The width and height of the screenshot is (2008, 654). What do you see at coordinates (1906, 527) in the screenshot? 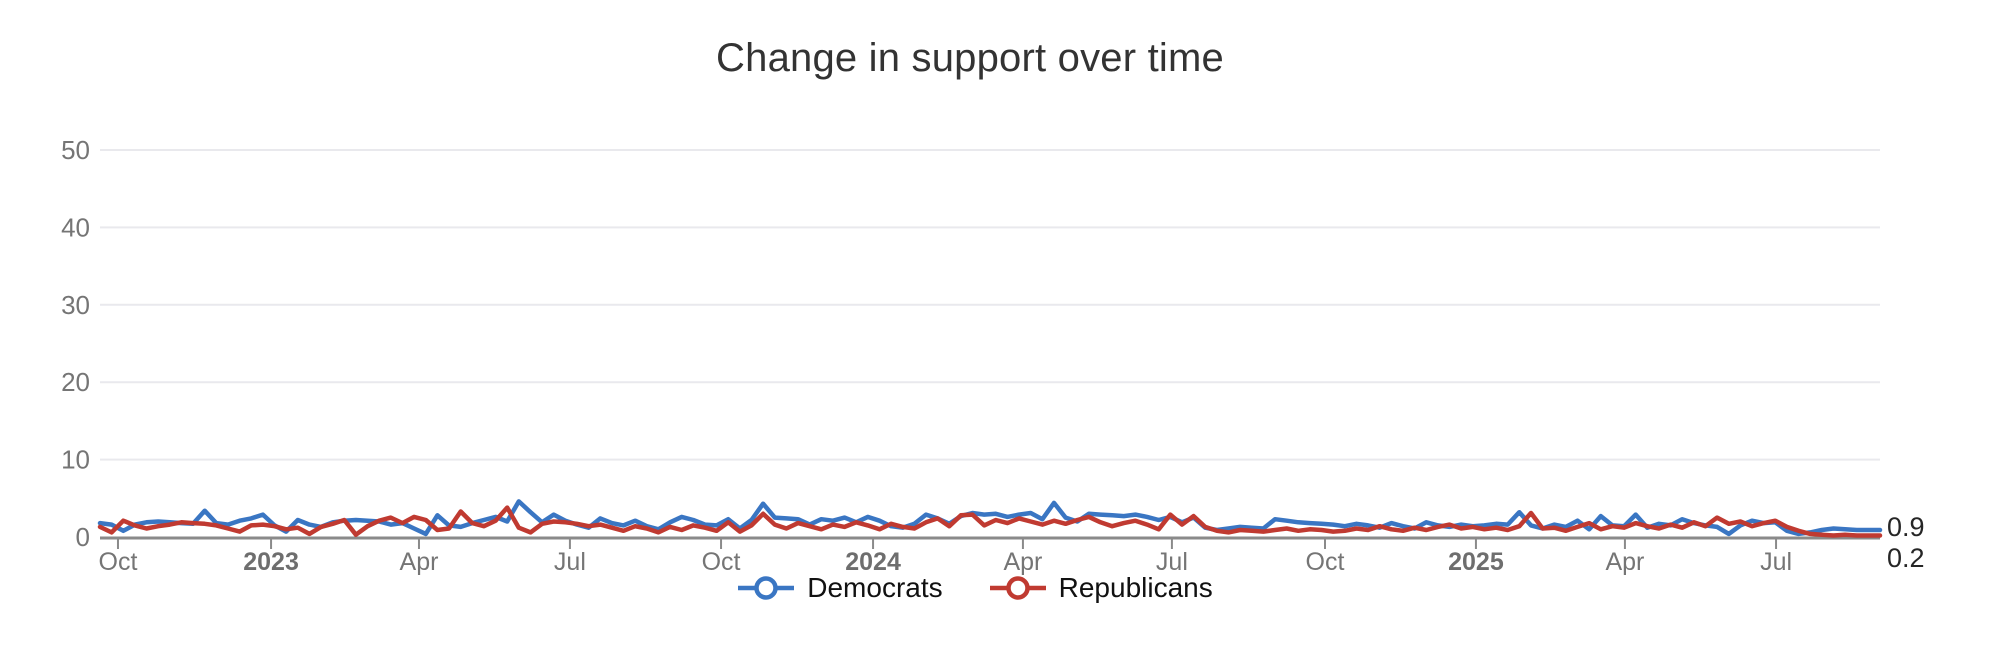
I see `democrats-end-value-label: 0.9` at bounding box center [1906, 527].